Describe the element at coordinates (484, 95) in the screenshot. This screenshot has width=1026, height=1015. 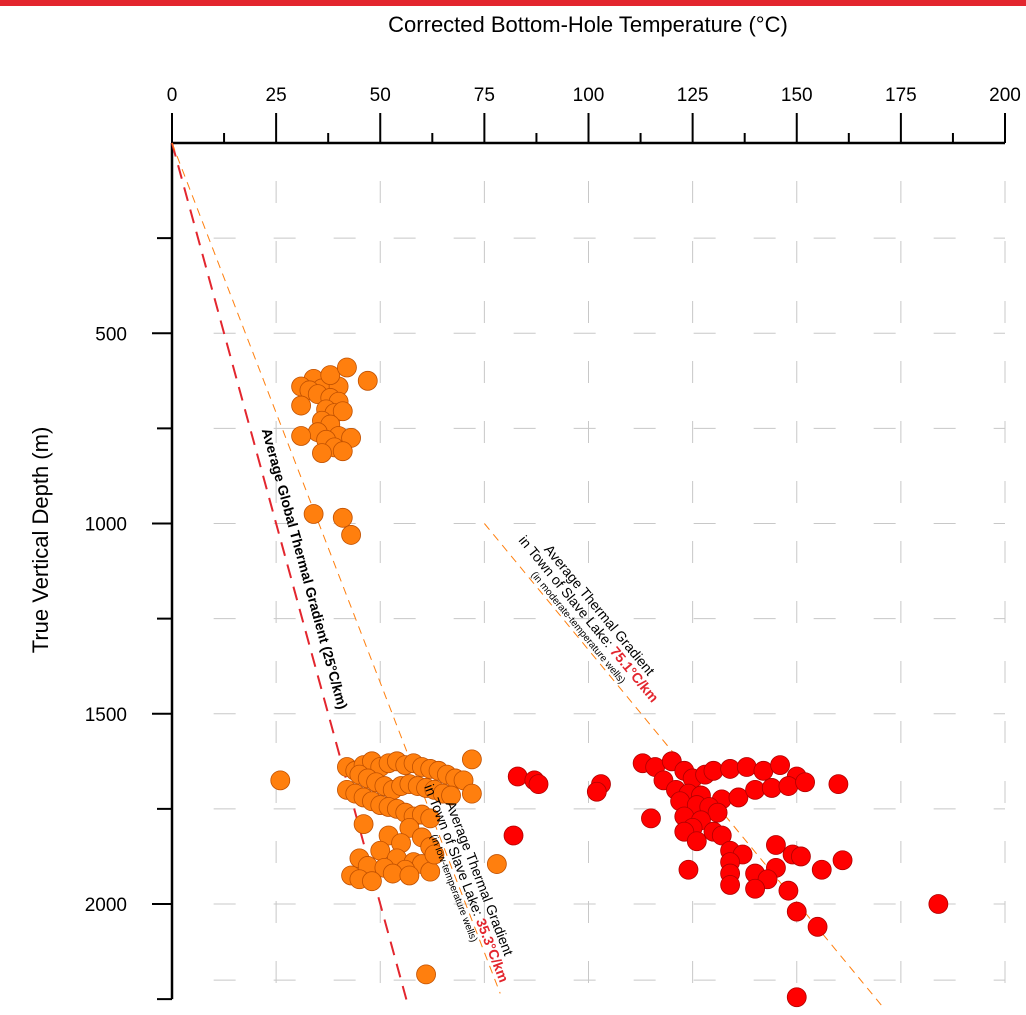
I see `x-tick-label: 75` at that location.